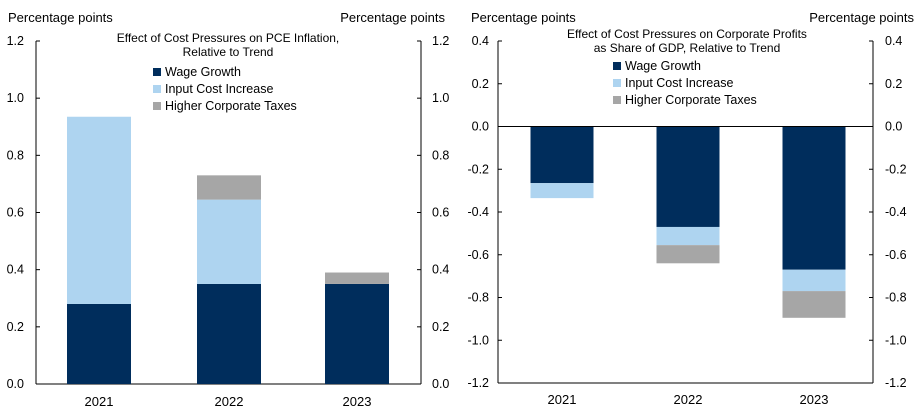 The height and width of the screenshot is (415, 918). Describe the element at coordinates (478, 298) in the screenshot. I see `y-tick-label-left: -0.8` at that location.